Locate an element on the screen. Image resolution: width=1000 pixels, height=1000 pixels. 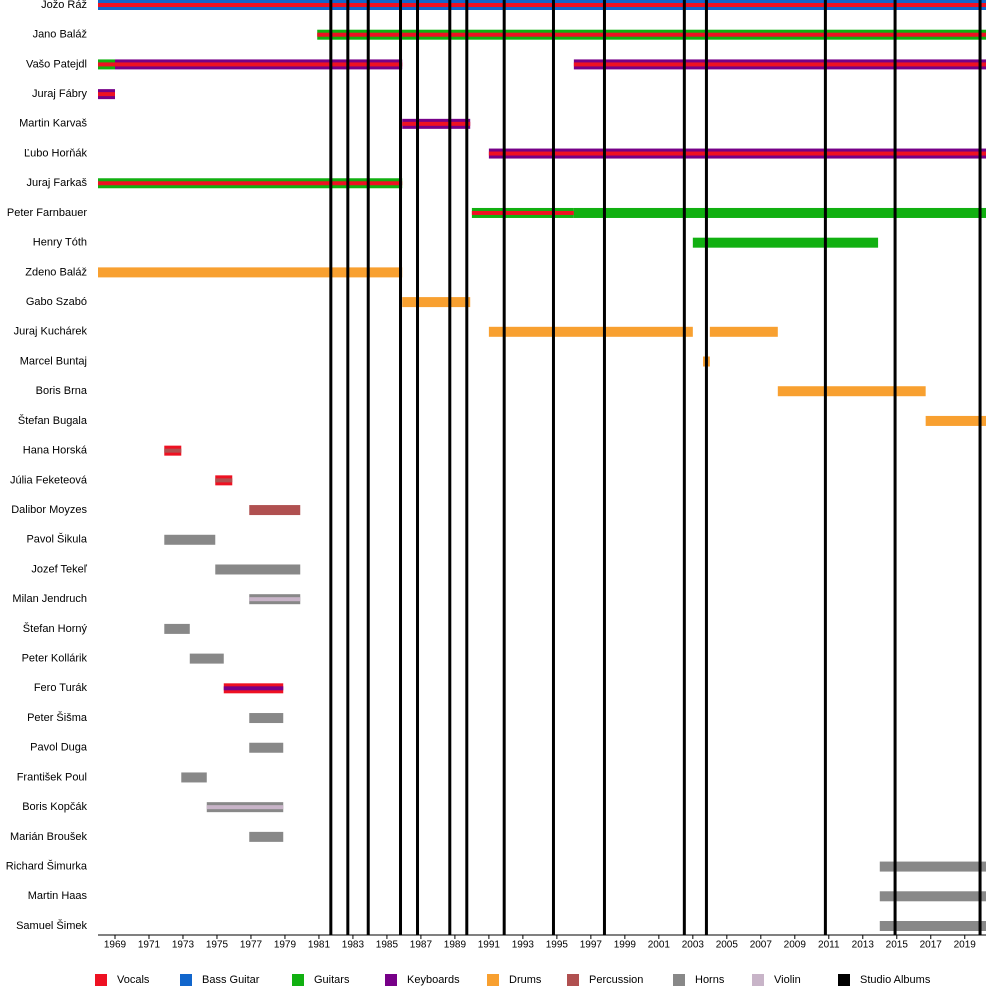
x-tick-label: 2009 is located at coordinates (795, 945).